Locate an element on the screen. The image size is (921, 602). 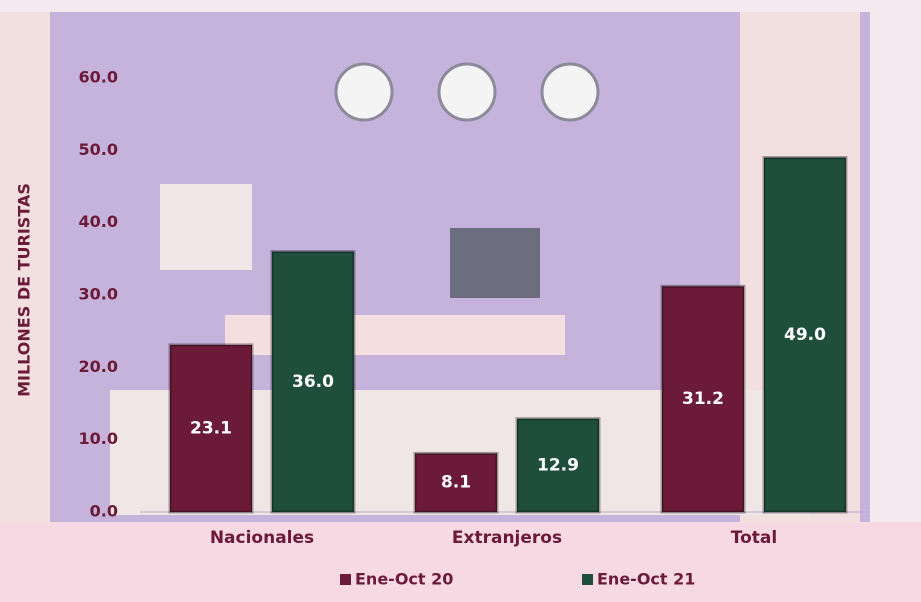
pillar is located at coordinates (25, 267).